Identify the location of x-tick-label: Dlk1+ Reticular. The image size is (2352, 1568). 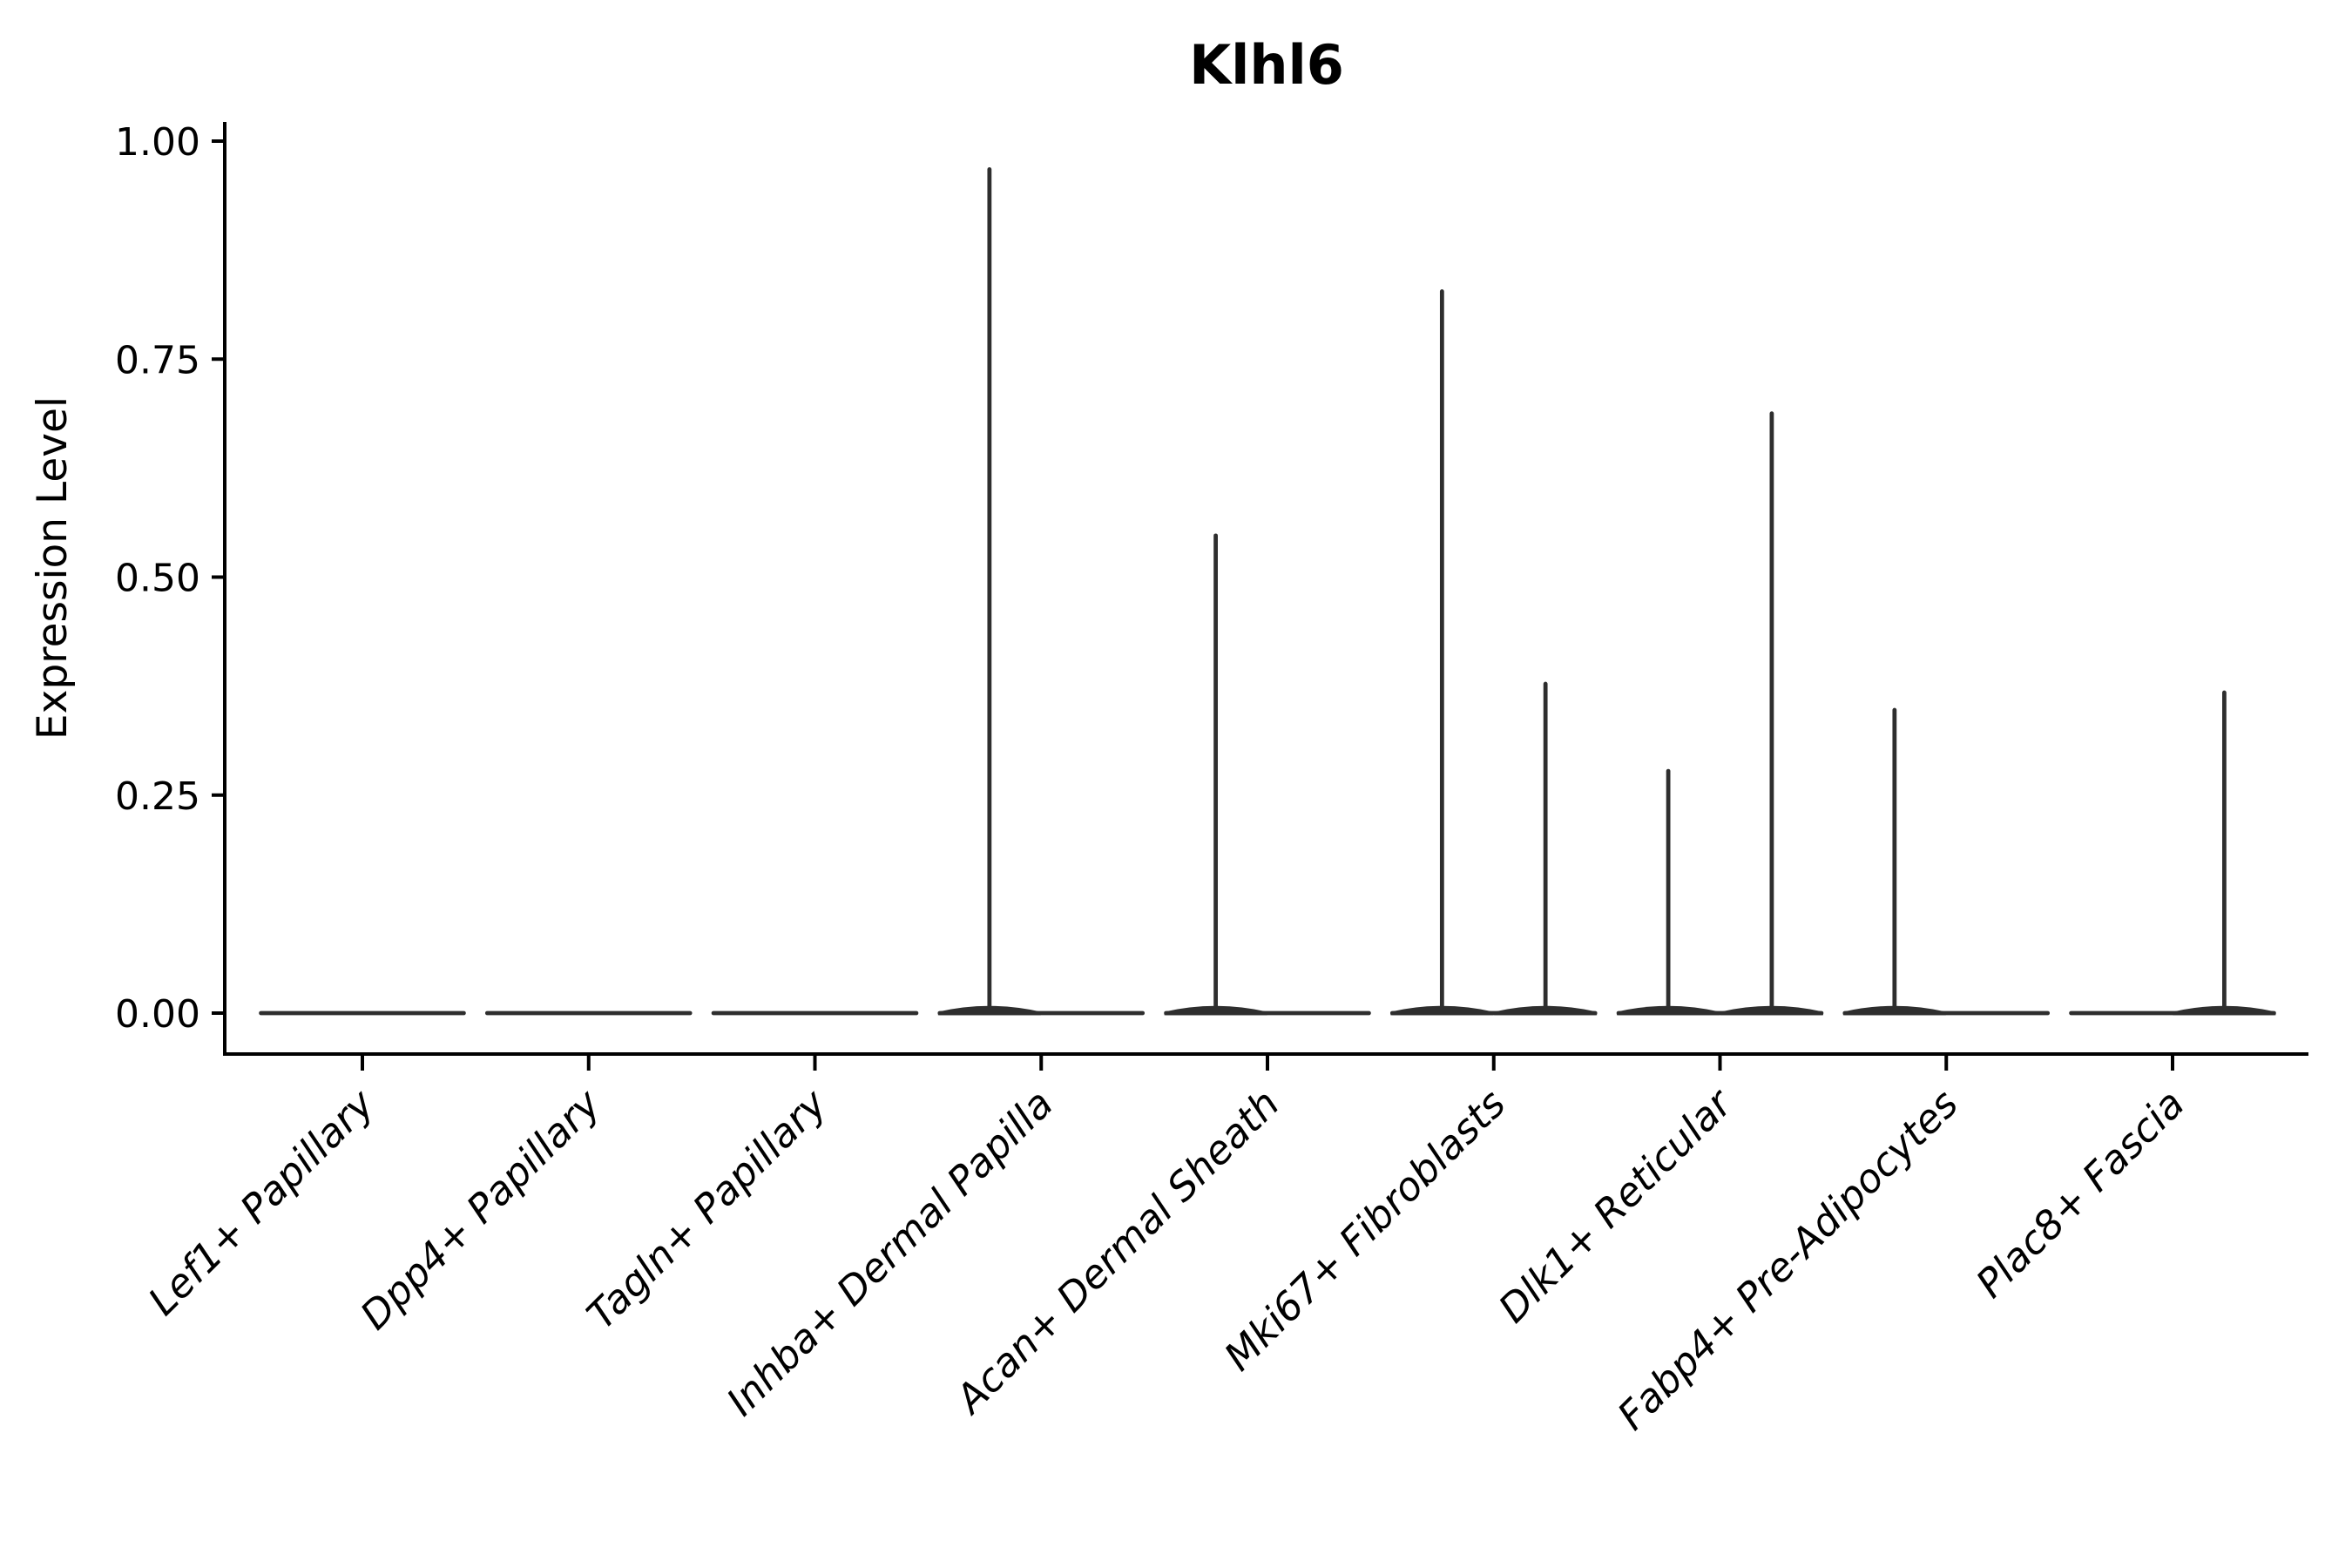
(1616, 1205).